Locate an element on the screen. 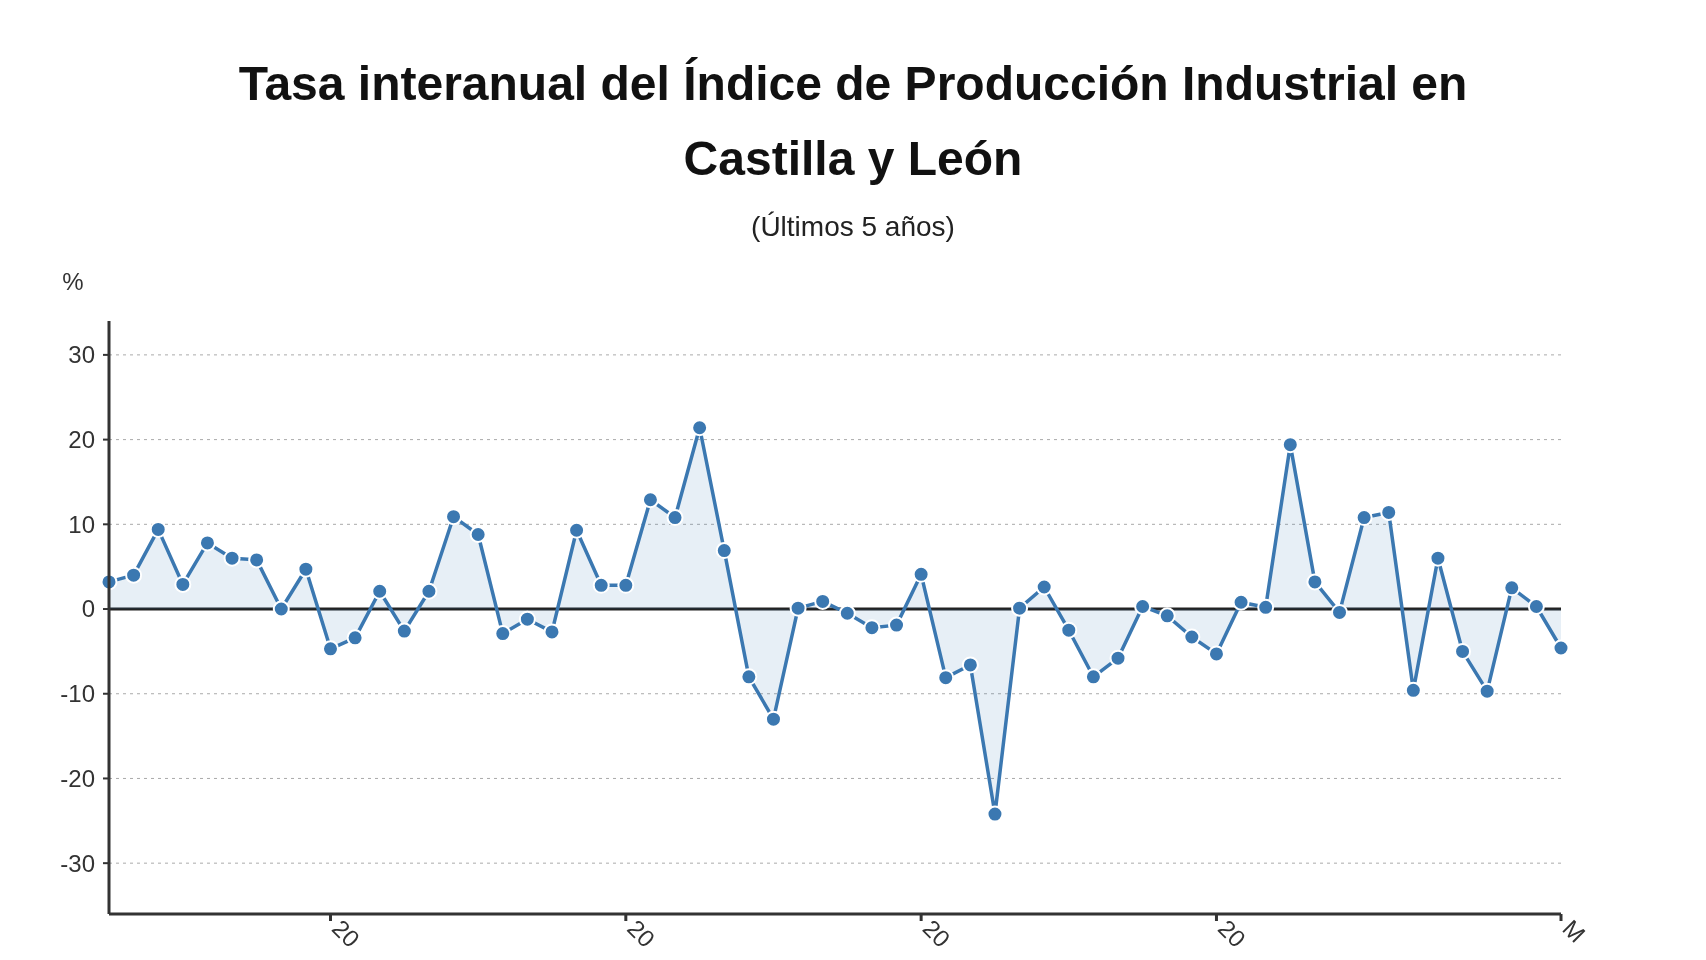  y-tick-label: -30 is located at coordinates (77, 863).